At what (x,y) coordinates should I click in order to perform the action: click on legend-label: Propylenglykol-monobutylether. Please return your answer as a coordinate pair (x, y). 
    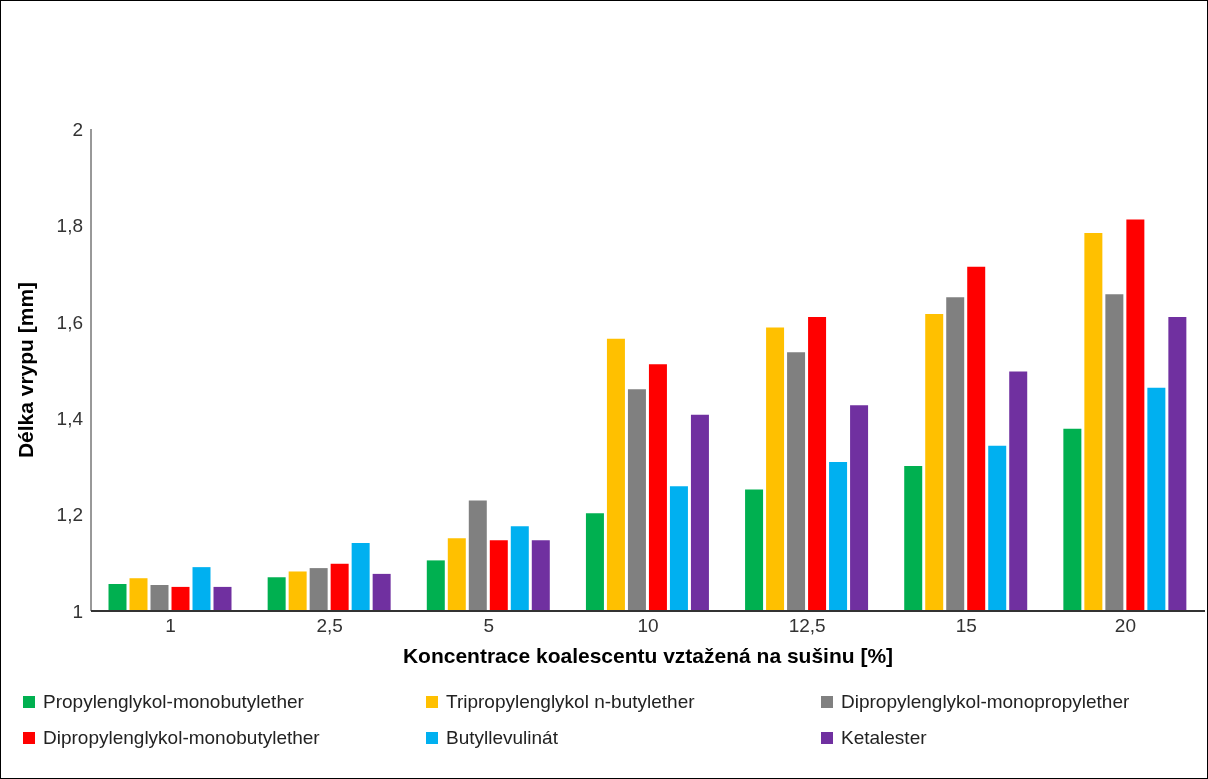
    Looking at the image, I should click on (173, 702).